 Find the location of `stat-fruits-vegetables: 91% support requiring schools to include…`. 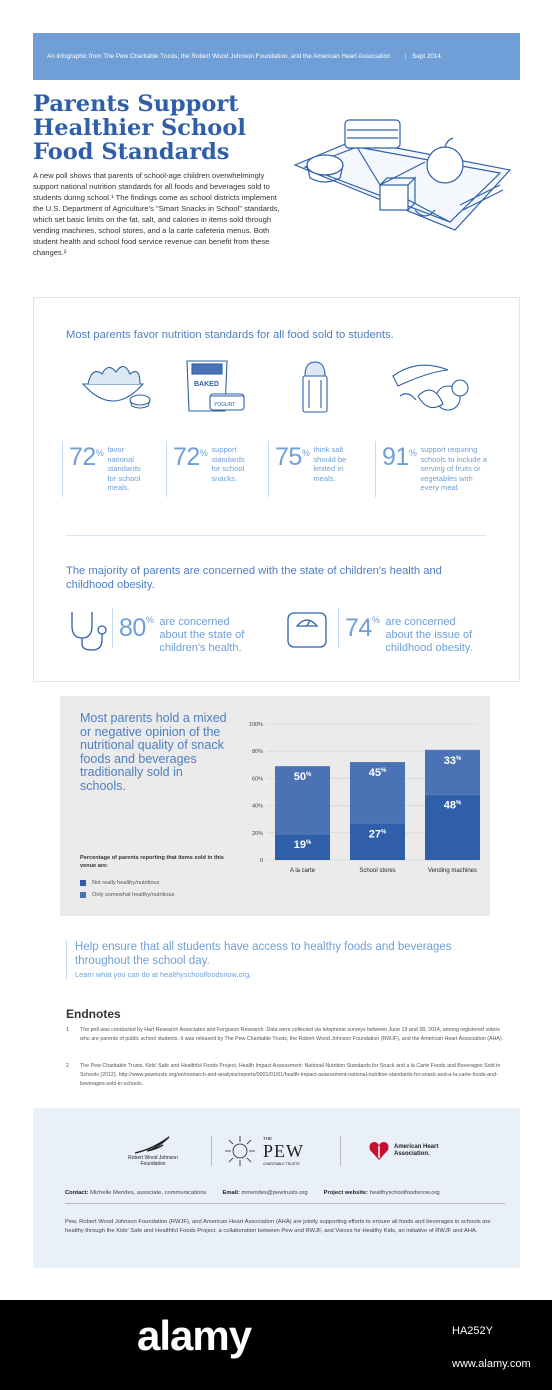

stat-fruits-vegetables: 91% support requiring schools to include… is located at coordinates (432, 469).